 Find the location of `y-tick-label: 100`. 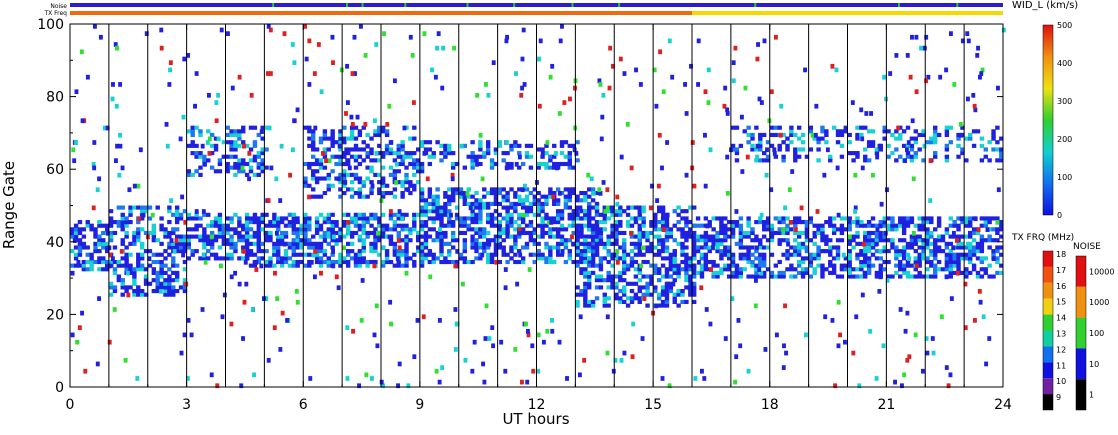

y-tick-label: 100 is located at coordinates (50, 25).